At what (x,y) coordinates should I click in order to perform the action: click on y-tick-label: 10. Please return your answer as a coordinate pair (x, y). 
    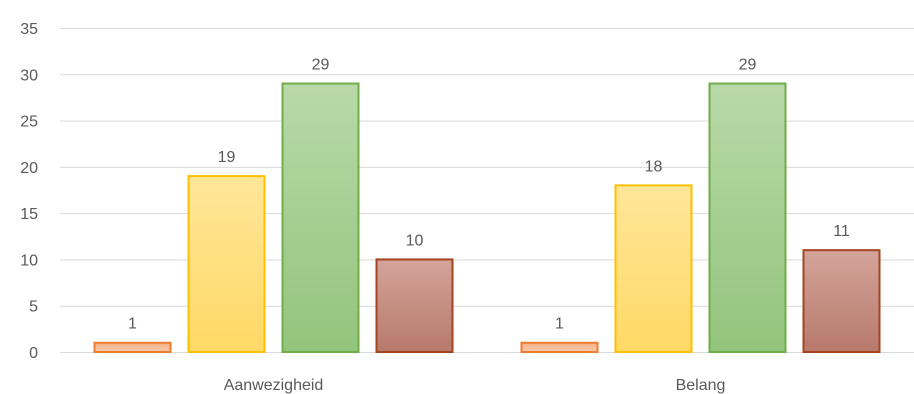
    Looking at the image, I should click on (29, 260).